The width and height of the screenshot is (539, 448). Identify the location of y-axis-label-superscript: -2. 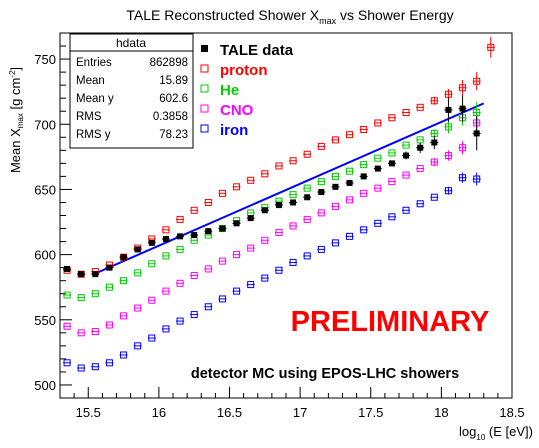
(12, 74).